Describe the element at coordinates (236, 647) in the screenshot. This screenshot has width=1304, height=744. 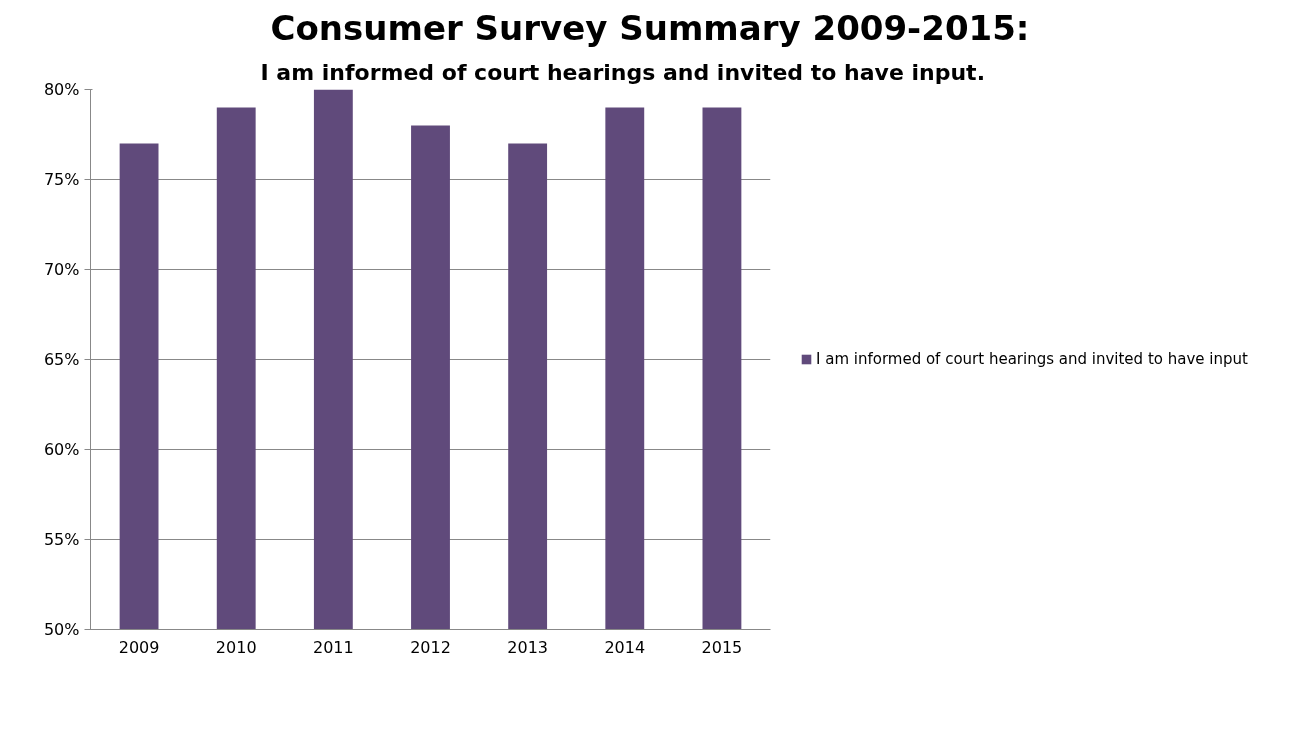
I see `x-tick-label: 2010` at that location.